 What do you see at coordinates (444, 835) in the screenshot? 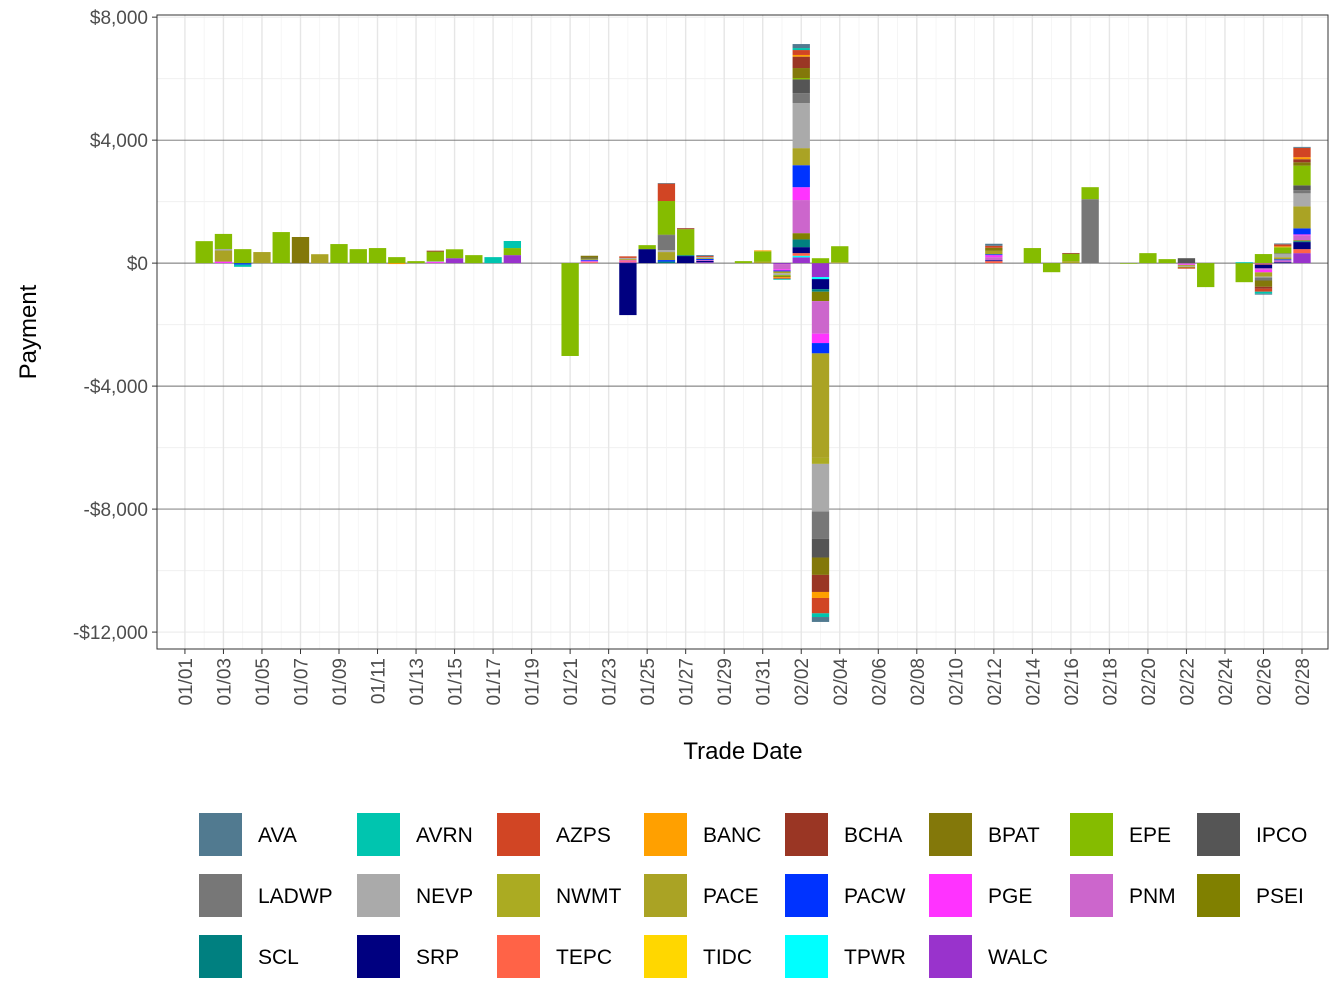
I see `legend-label: AVRN` at bounding box center [444, 835].